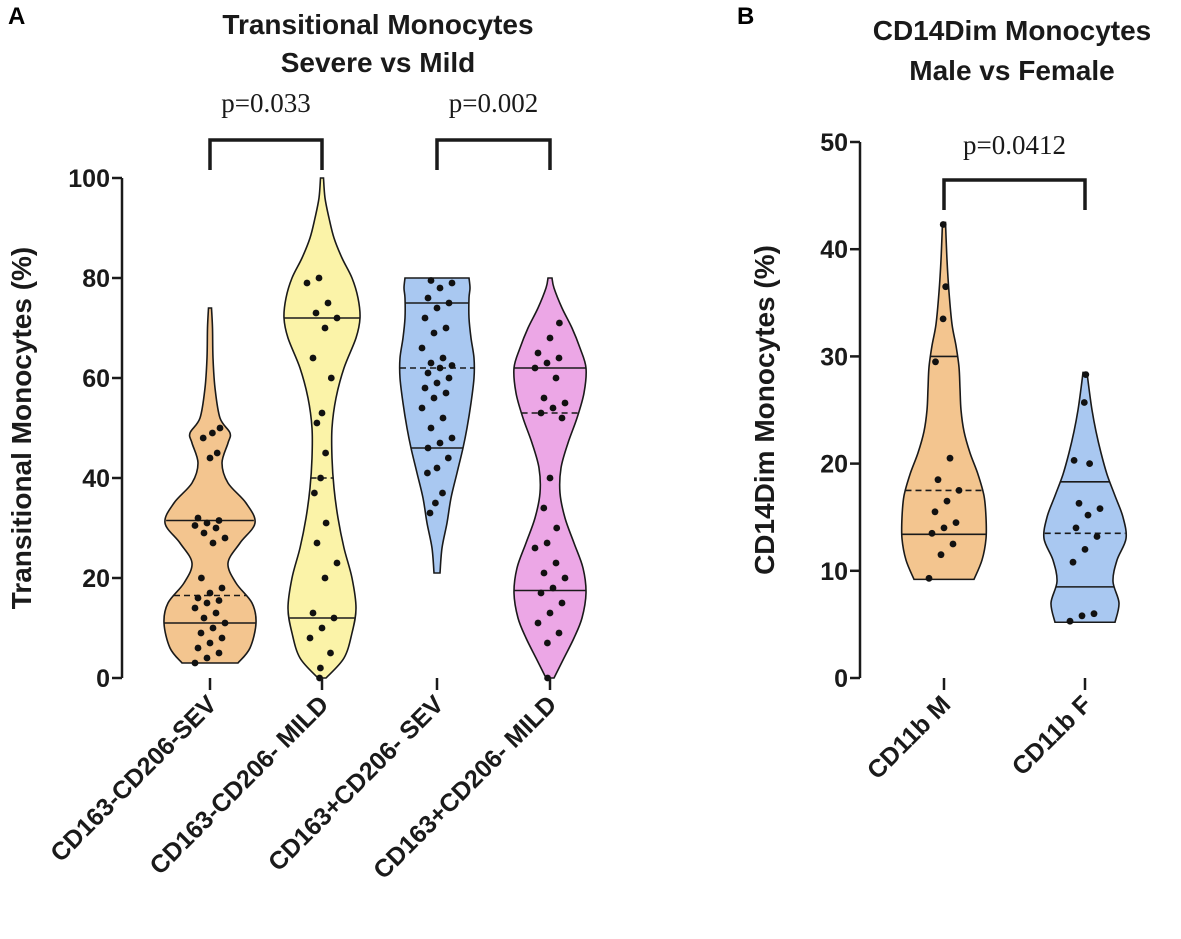 The image size is (1181, 939). What do you see at coordinates (944, 401) in the screenshot?
I see `panel-b-violin-cd11b-m` at bounding box center [944, 401].